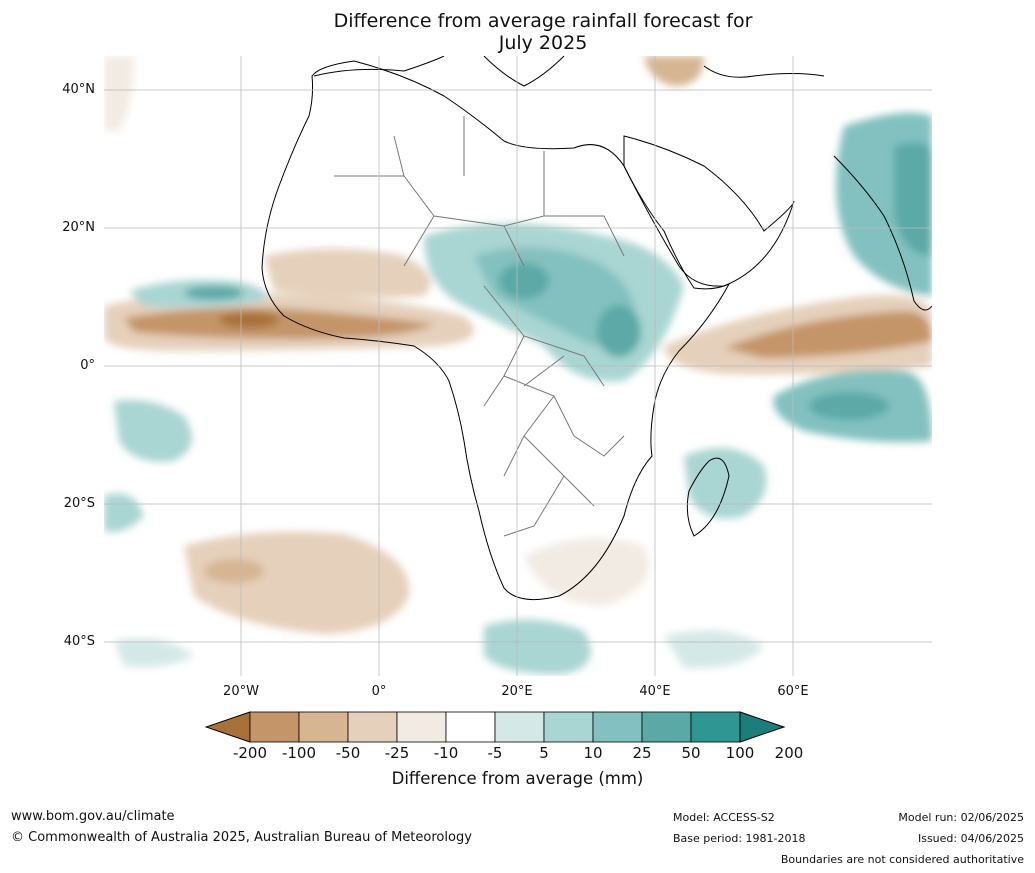 The image size is (1035, 873). I want to click on lon-label-20e: 20°E, so click(517, 691).